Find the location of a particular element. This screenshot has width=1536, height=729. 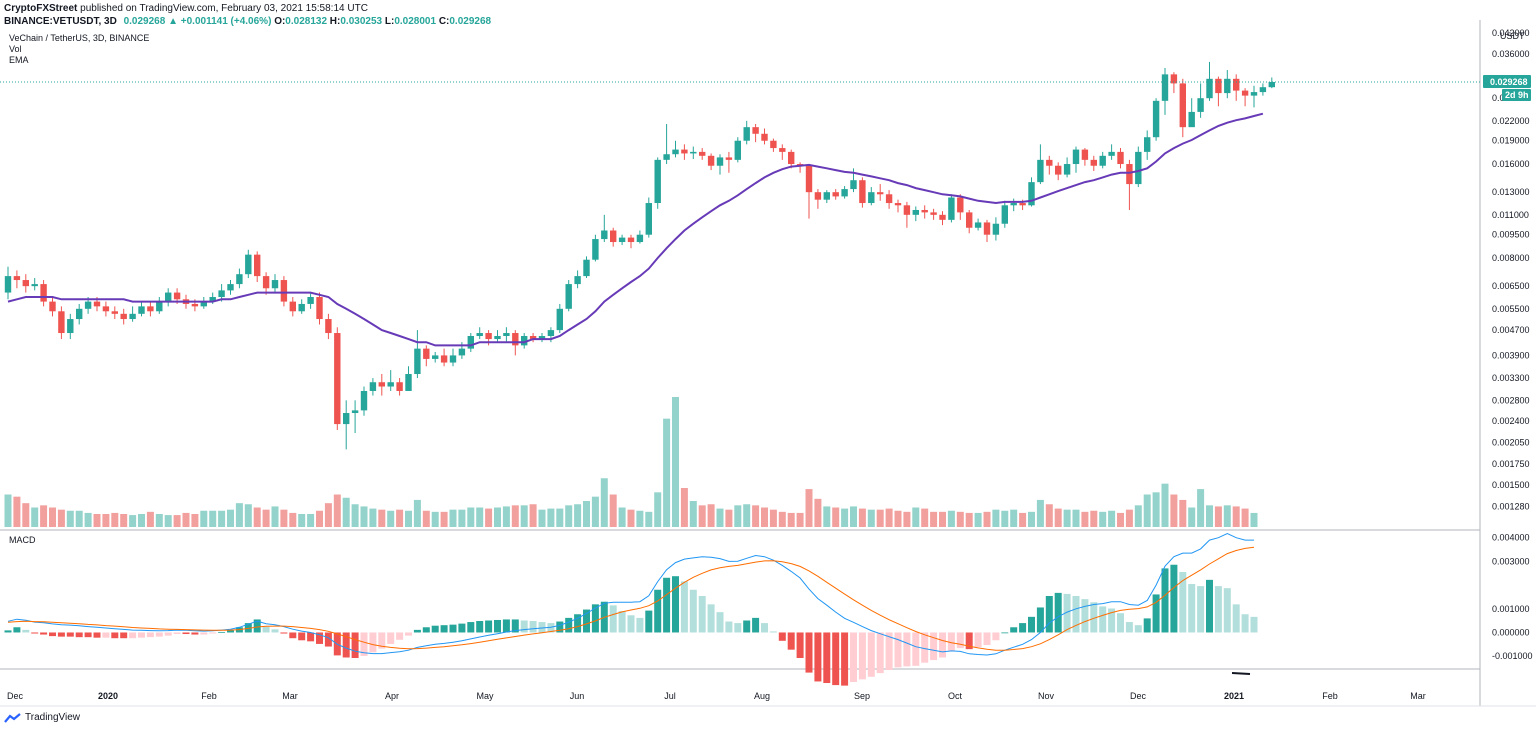

price-tick-label: 0.013000 is located at coordinates (1511, 192).